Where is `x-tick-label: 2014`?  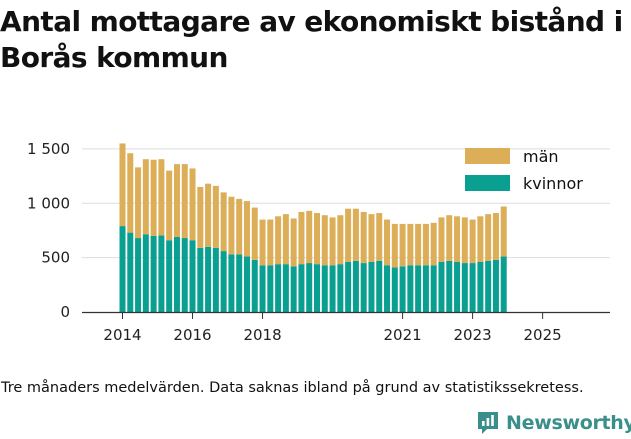 x-tick-label: 2014 is located at coordinates (122, 335).